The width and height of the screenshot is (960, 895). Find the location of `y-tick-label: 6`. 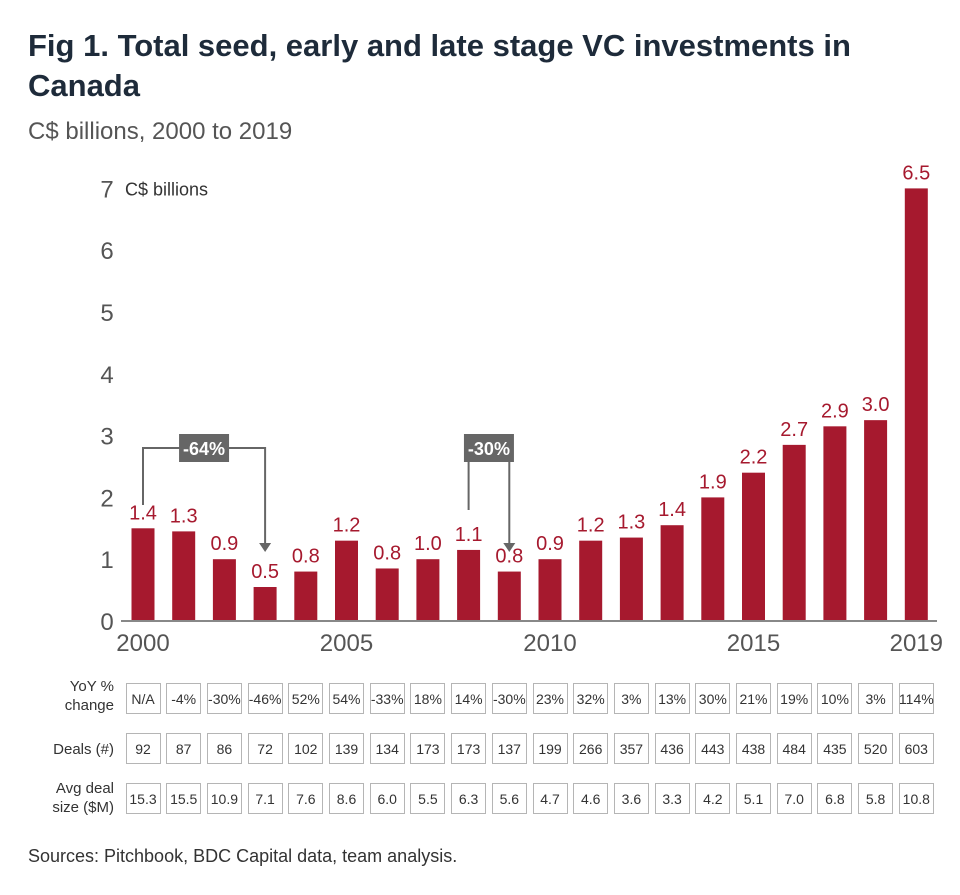

y-tick-label: 6 is located at coordinates (106, 251).